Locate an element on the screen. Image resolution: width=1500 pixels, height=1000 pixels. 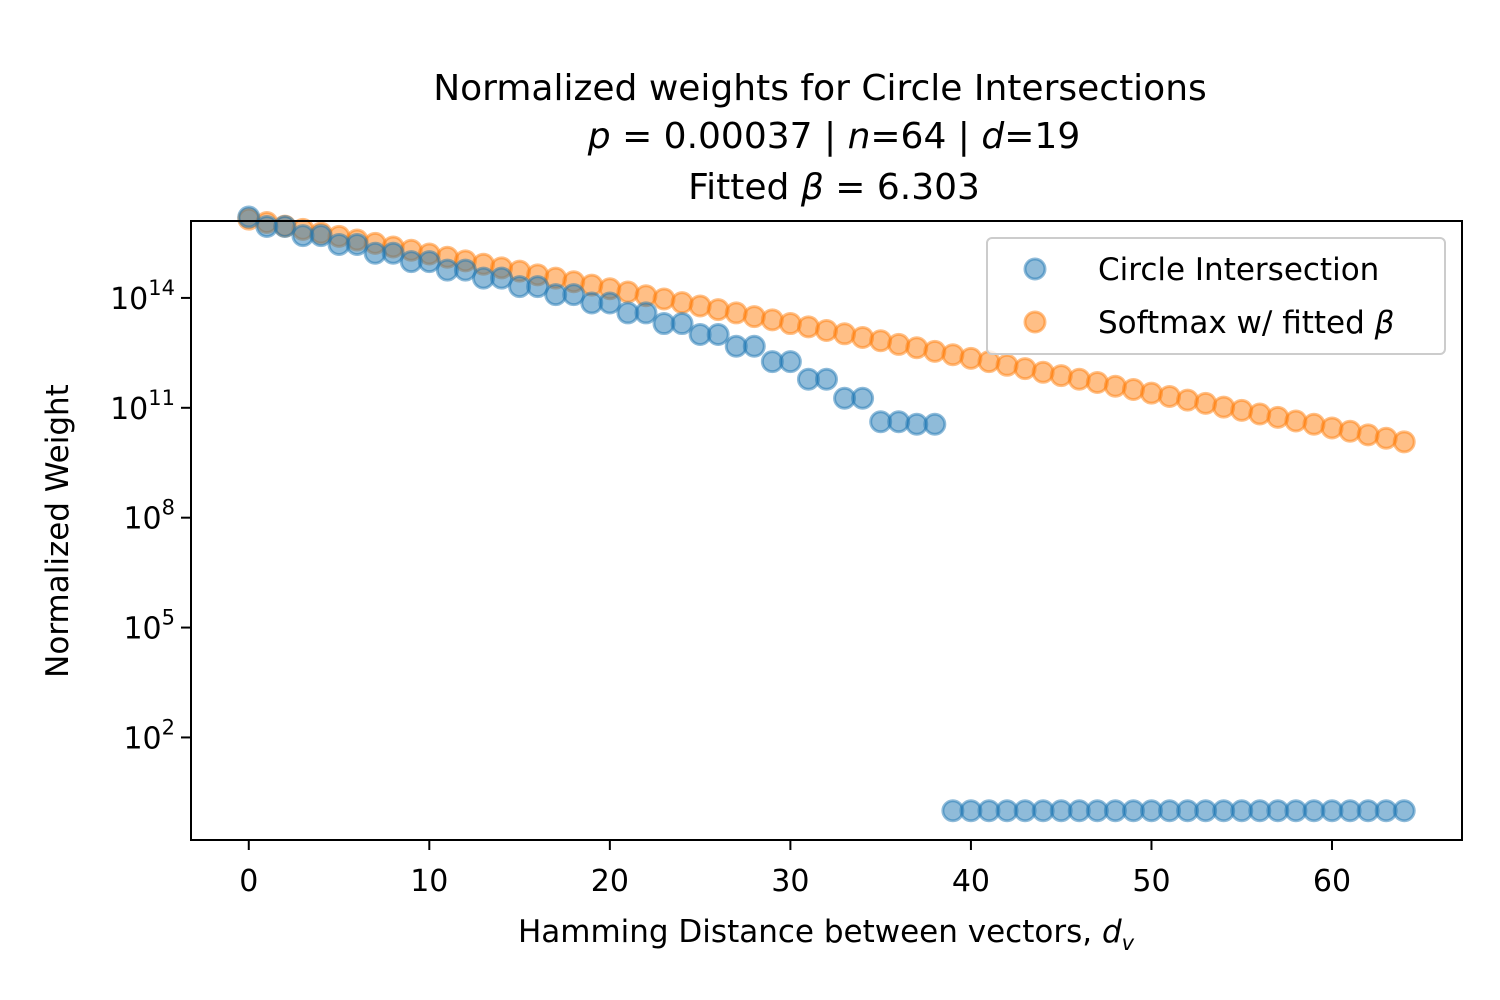
x-axis-ticks: 0 10 20 30 40 50 60 is located at coordinates (795, 869).